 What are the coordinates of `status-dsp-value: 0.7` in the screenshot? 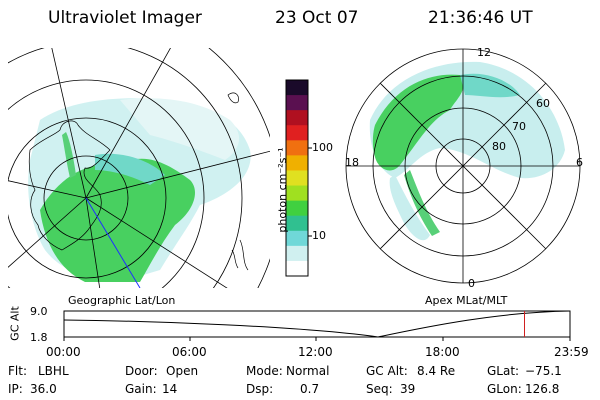 It's located at (310, 389).